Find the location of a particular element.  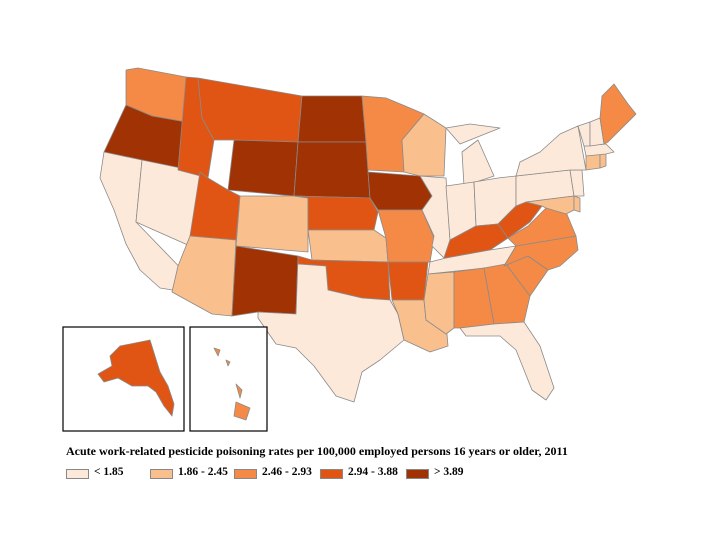

state-ak is located at coordinates (136, 378).